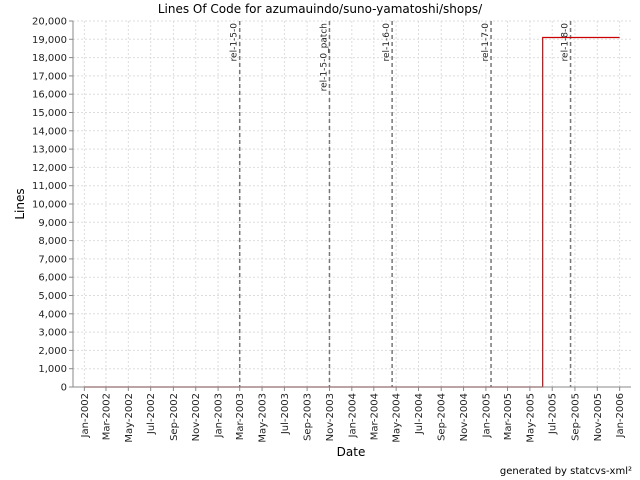 The width and height of the screenshot is (640, 480). I want to click on y-axis-label: Lines, so click(20, 203).